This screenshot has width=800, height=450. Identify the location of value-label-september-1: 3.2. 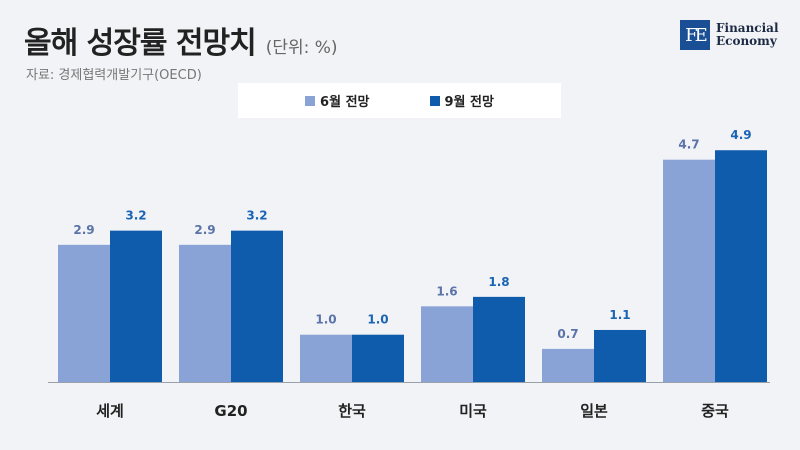
(256, 216).